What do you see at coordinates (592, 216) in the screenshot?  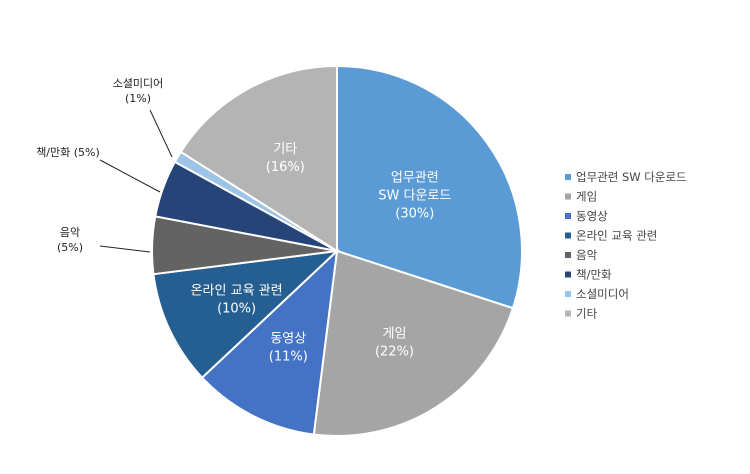 I see `legend-label-2: 동영상` at bounding box center [592, 216].